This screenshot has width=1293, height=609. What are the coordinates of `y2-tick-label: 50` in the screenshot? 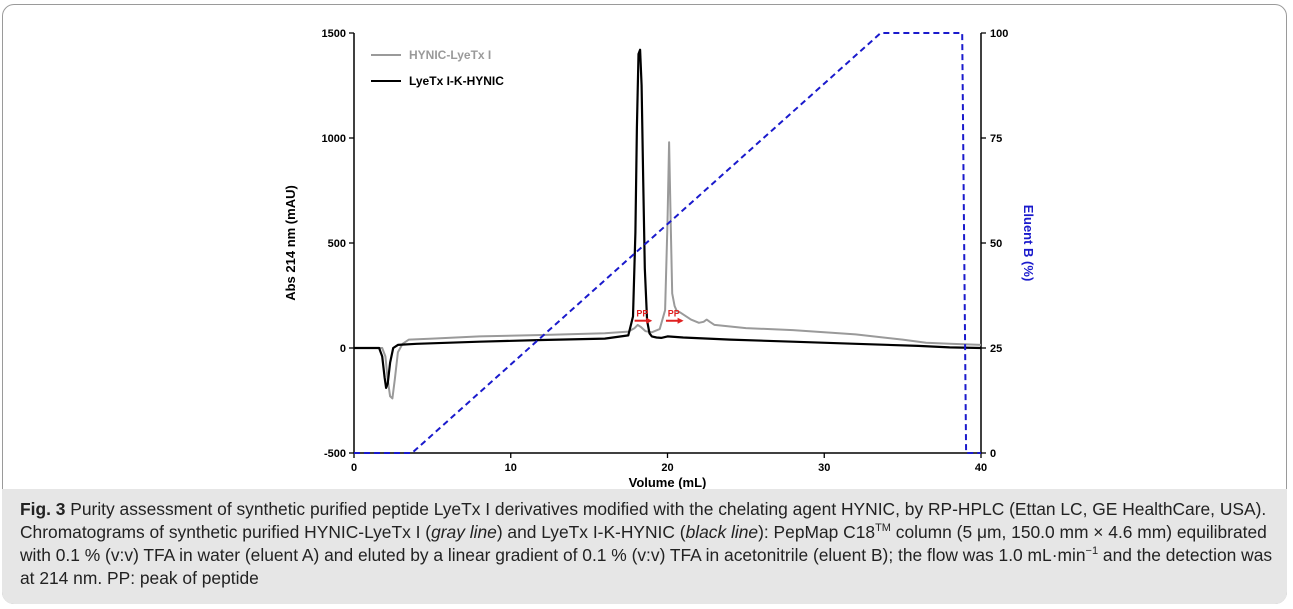 It's located at (996, 244).